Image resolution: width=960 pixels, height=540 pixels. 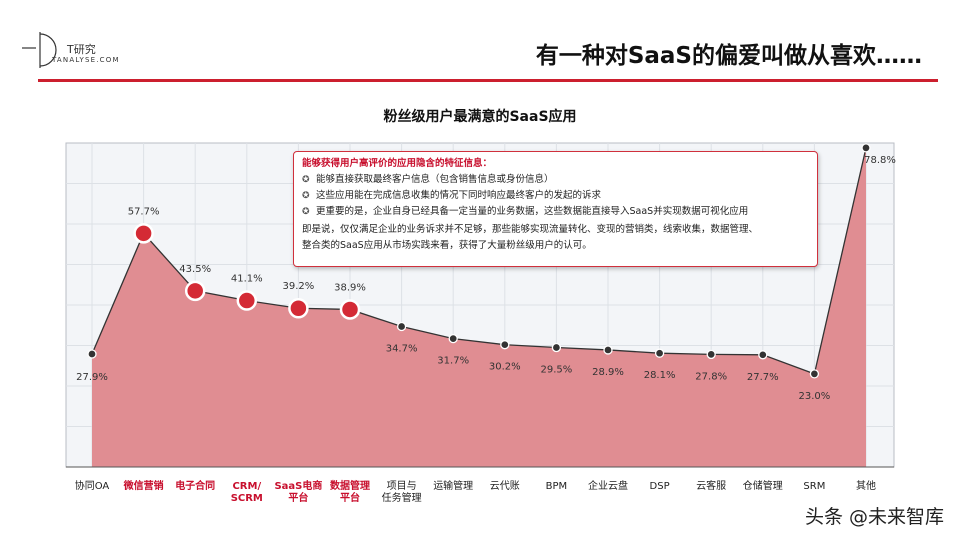 I want to click on callout-item-text: 能够直接获取最终客户信息（包含销售信息或身份信息）, so click(x=435, y=179).